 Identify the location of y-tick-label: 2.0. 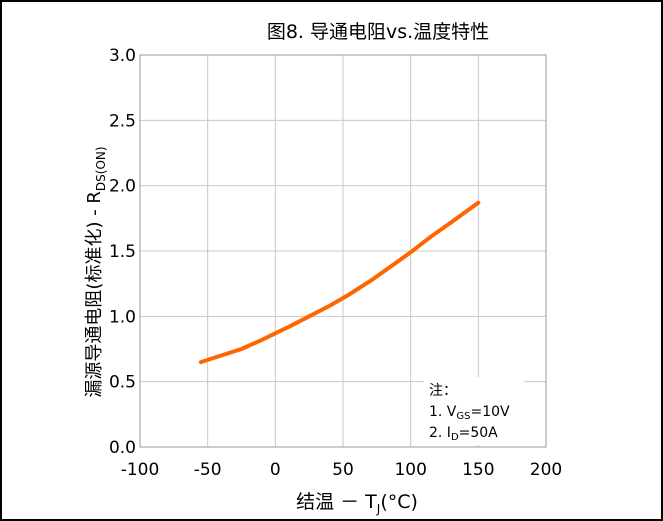
(122, 187).